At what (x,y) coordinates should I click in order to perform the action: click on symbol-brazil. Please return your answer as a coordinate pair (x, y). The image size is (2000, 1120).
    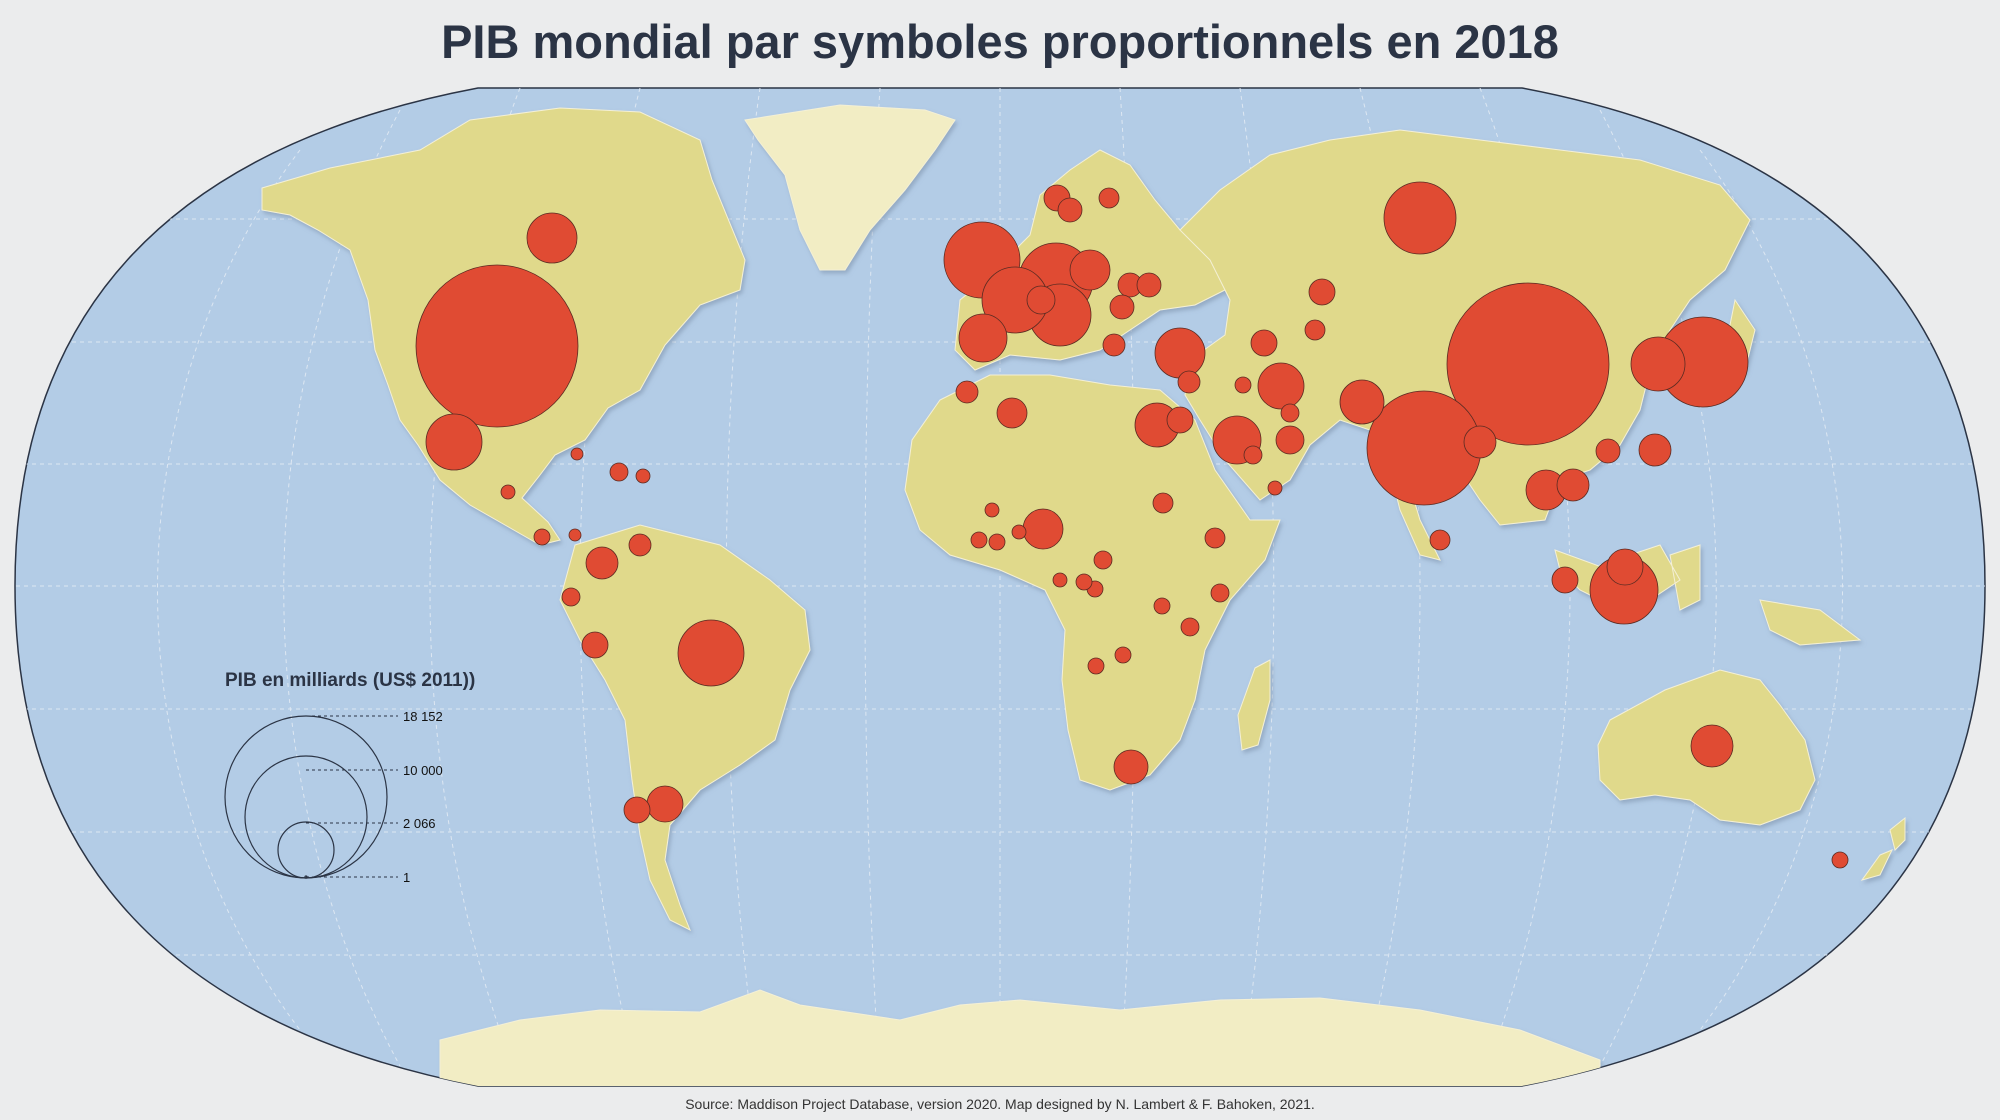
    Looking at the image, I should click on (711, 653).